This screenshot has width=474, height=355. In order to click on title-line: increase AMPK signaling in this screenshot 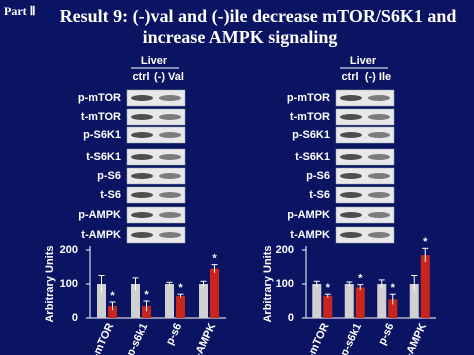, I will do `click(240, 37)`.